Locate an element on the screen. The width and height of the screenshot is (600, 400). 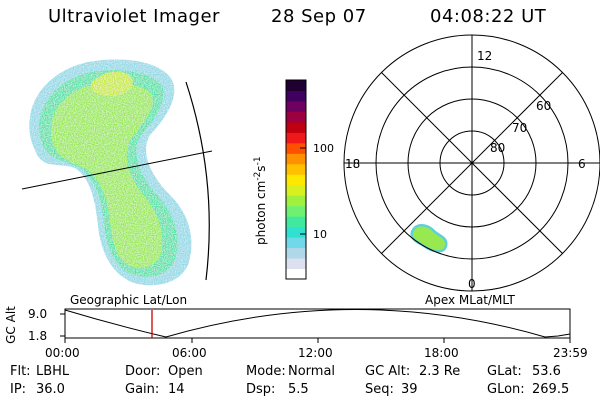
geographic-label: Geographic Lat/Lon is located at coordinates (129, 300).